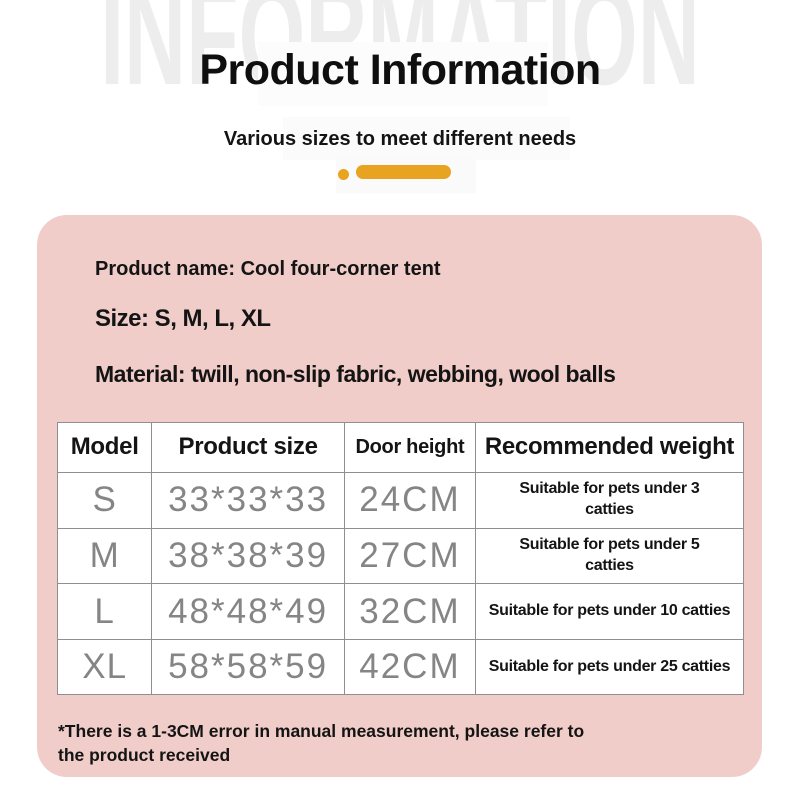 This screenshot has width=800, height=800. Describe the element at coordinates (403, 74) in the screenshot. I see `title-backdrop` at that location.